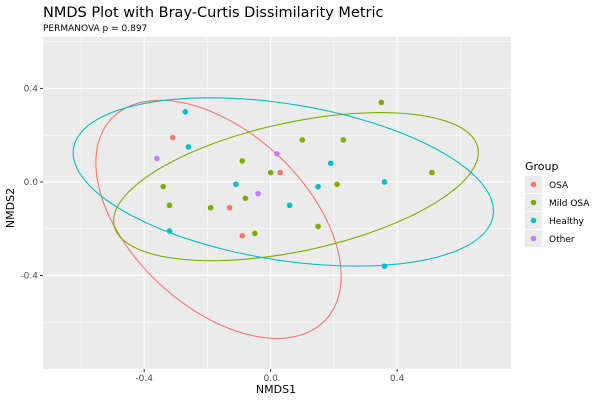  I want to click on x-axis-title: NMDS1, so click(276, 389).